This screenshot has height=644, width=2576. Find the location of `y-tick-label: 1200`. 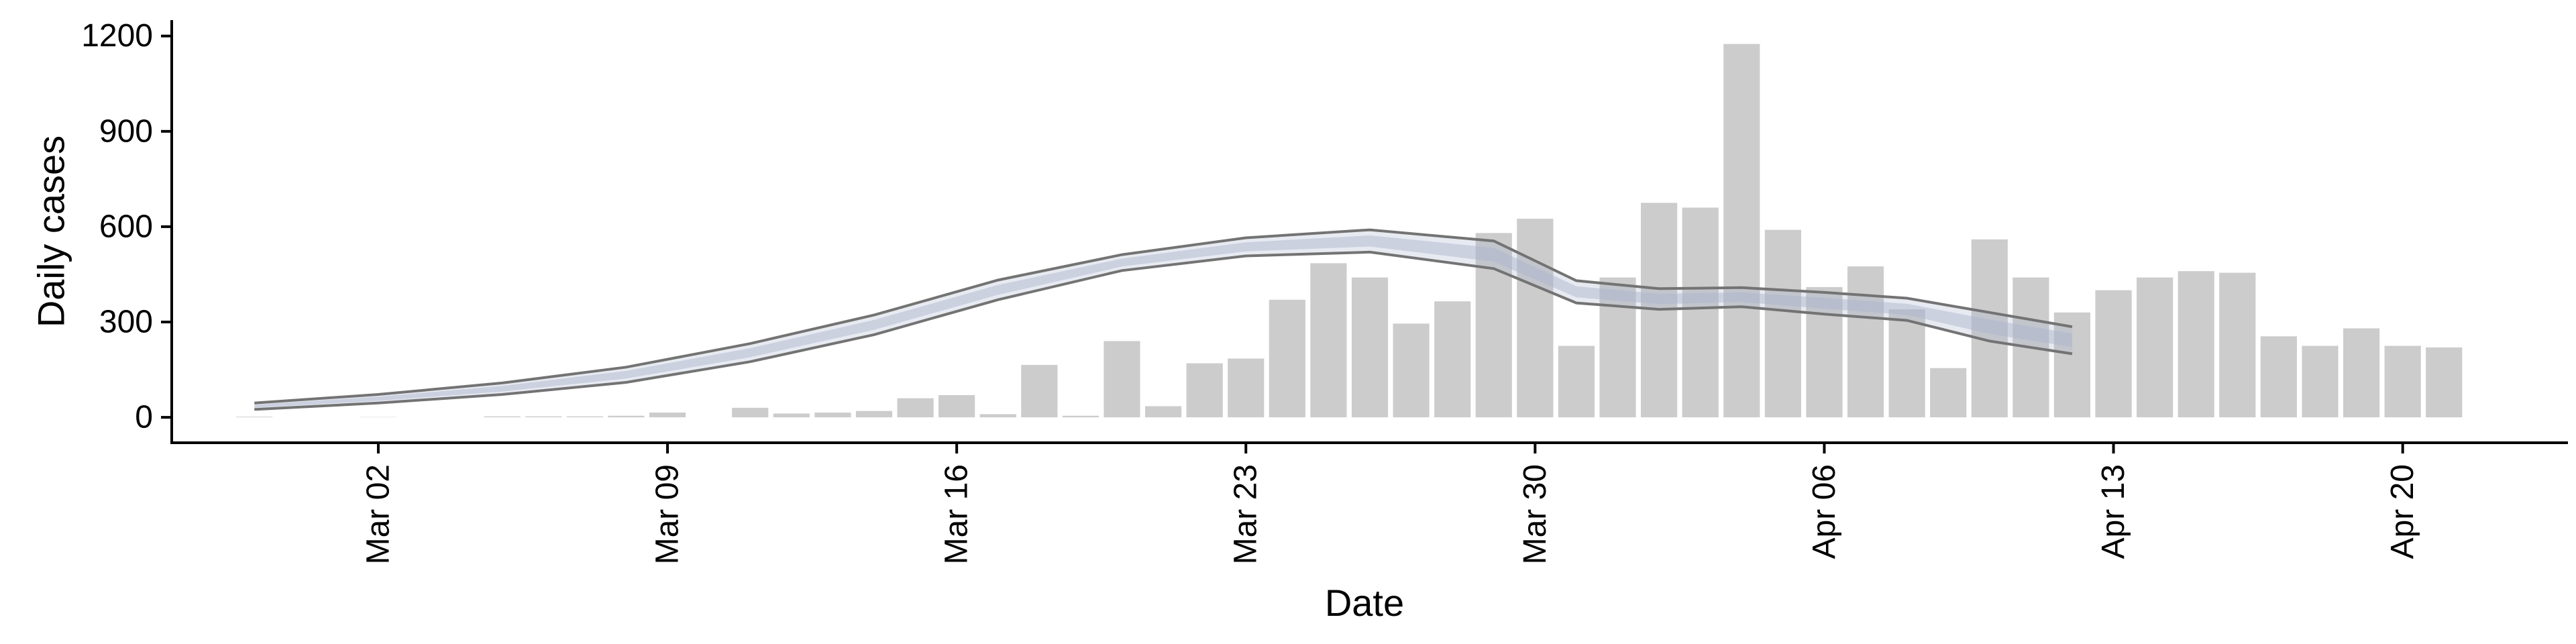

y-tick-label: 1200 is located at coordinates (117, 36).